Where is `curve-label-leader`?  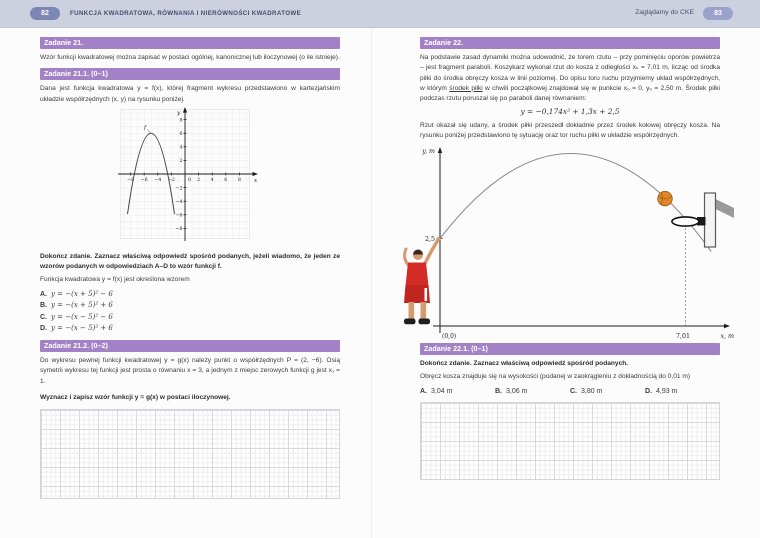
curve-label-leader is located at coordinates (149, 131).